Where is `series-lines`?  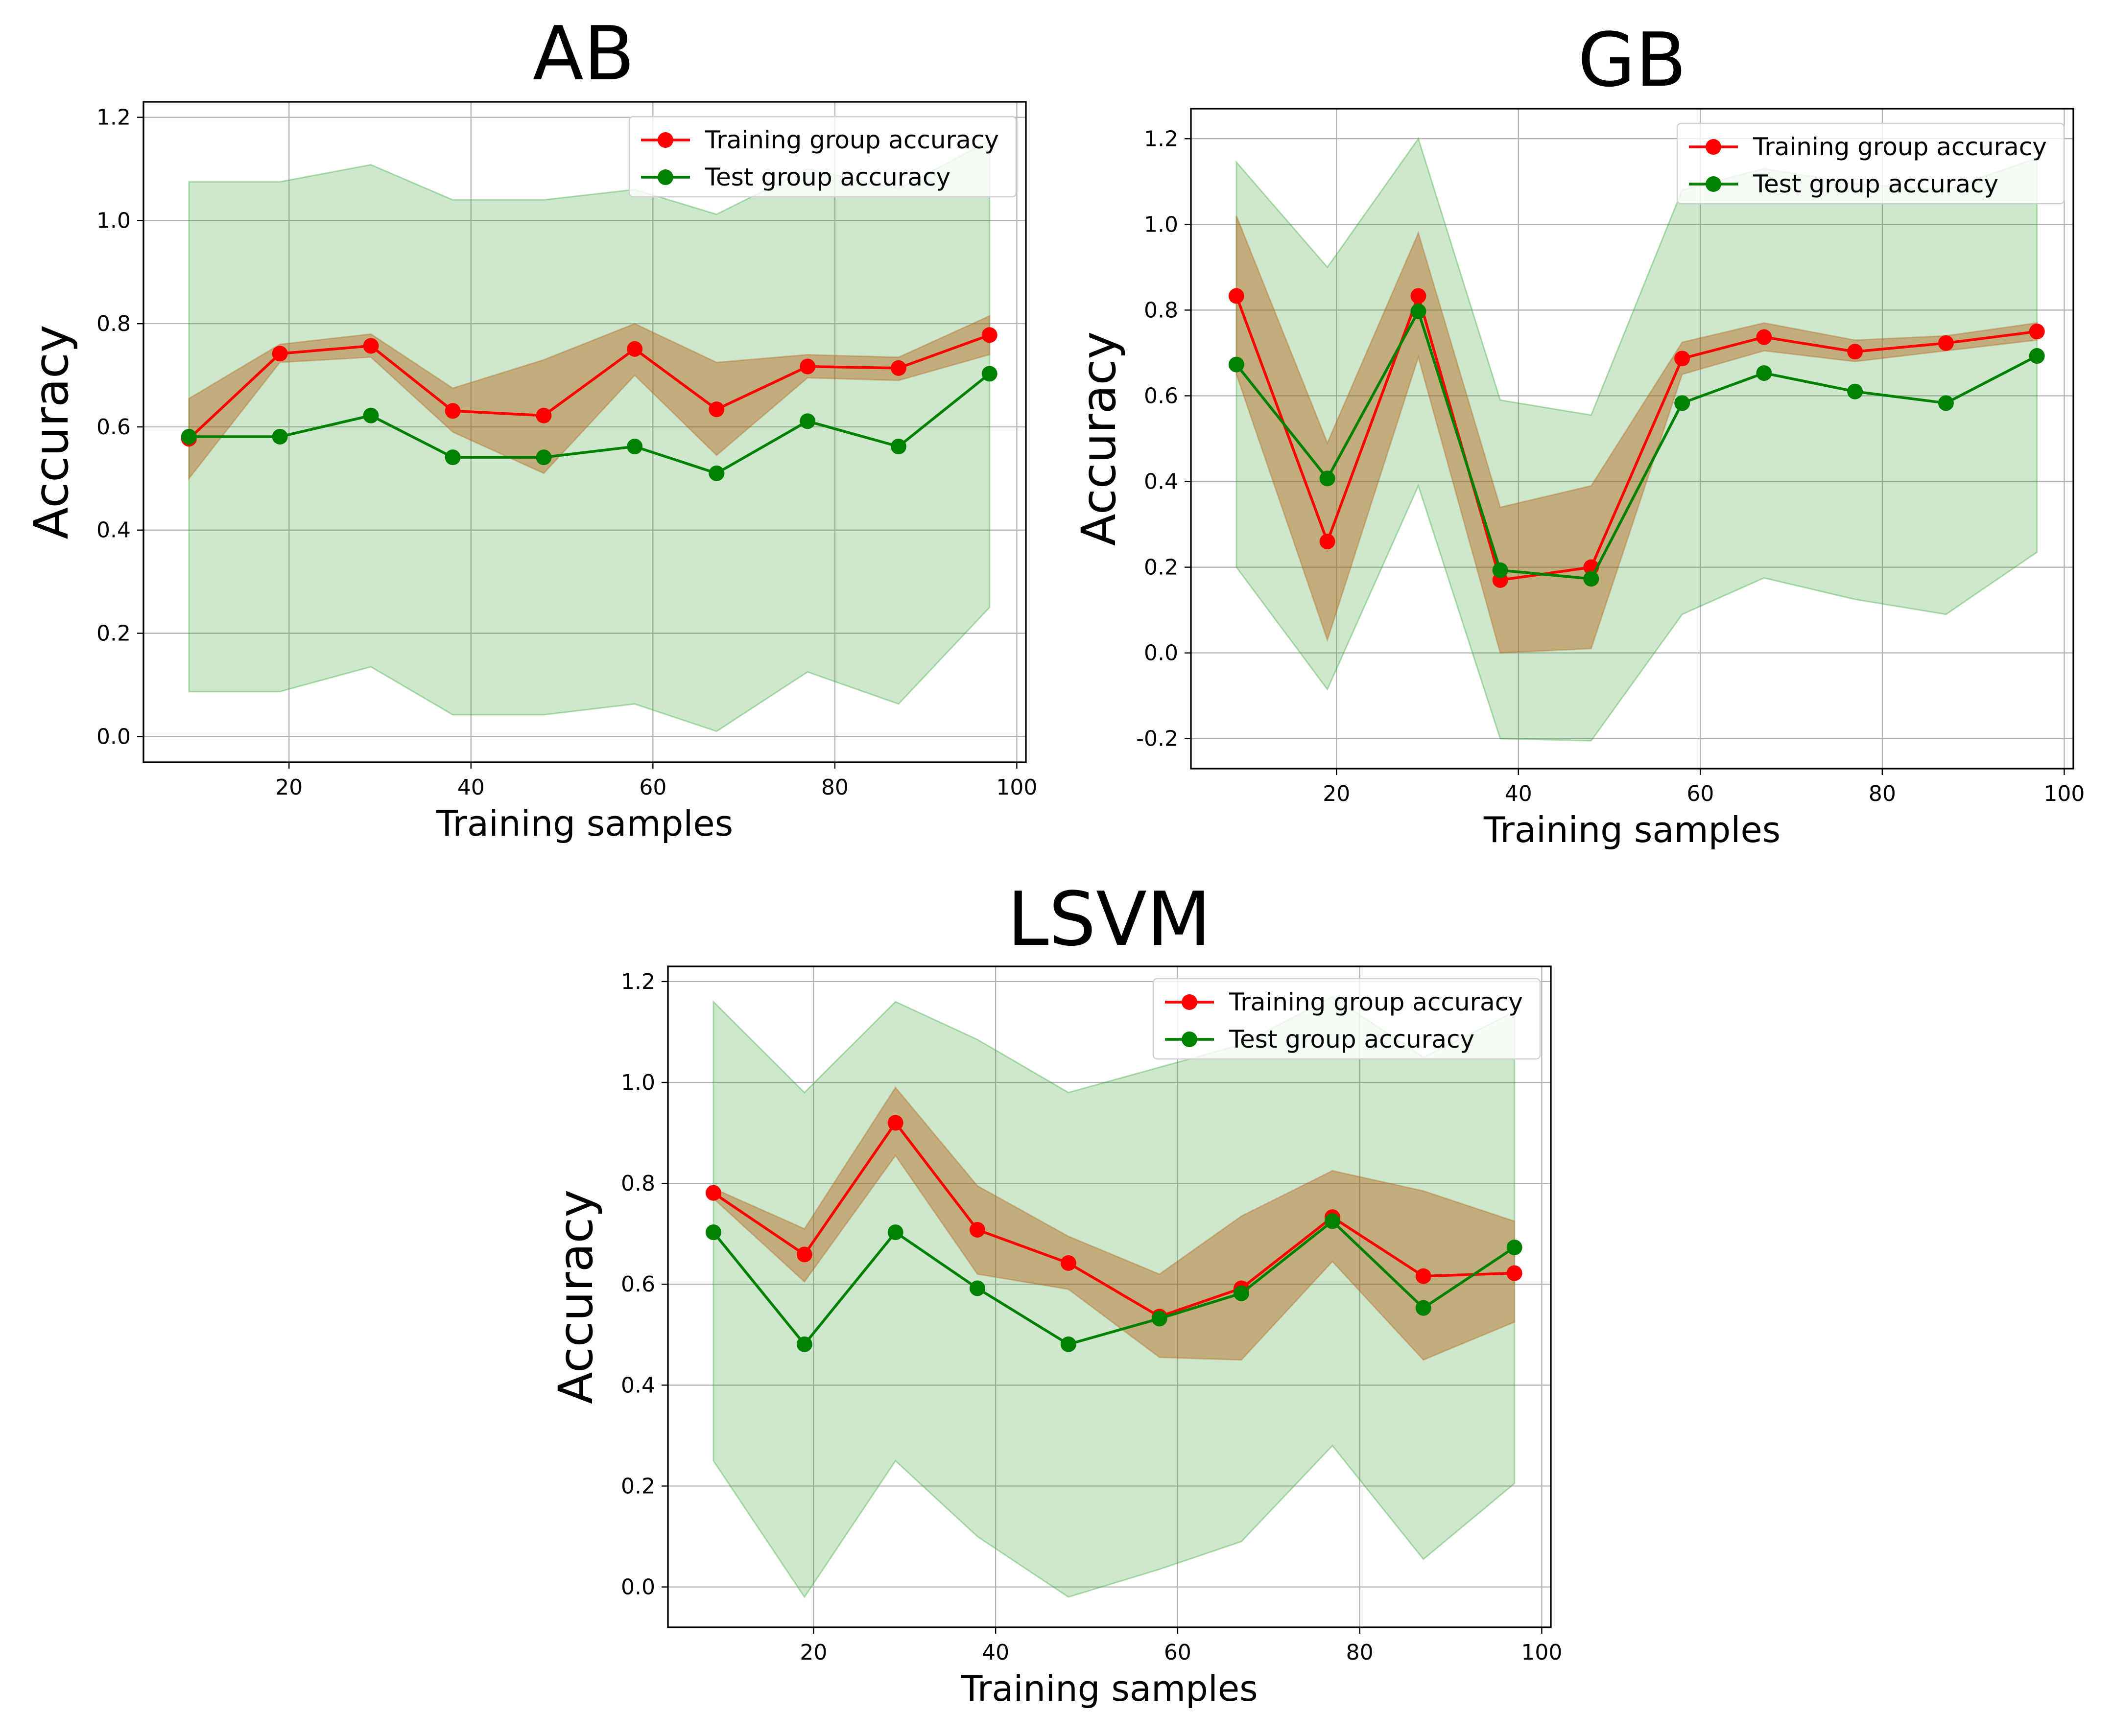
series-lines is located at coordinates (1636, 438).